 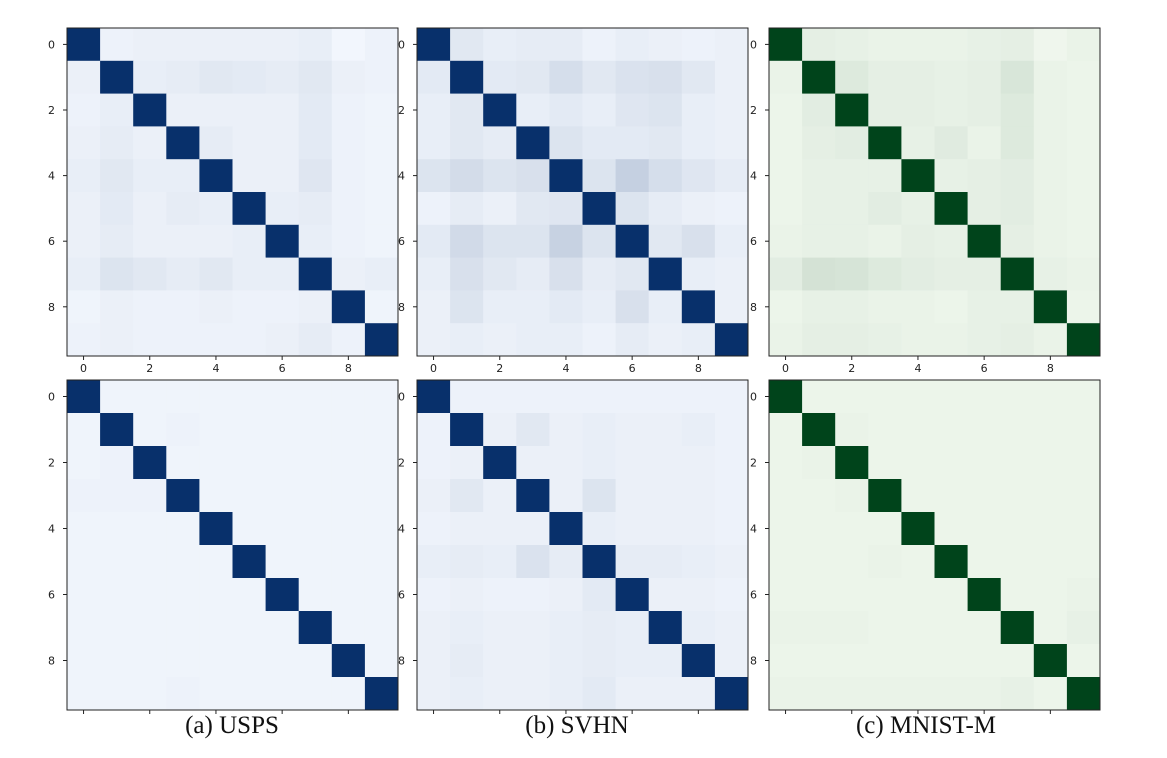 I want to click on x-tick-label: 0, so click(x=785, y=368).